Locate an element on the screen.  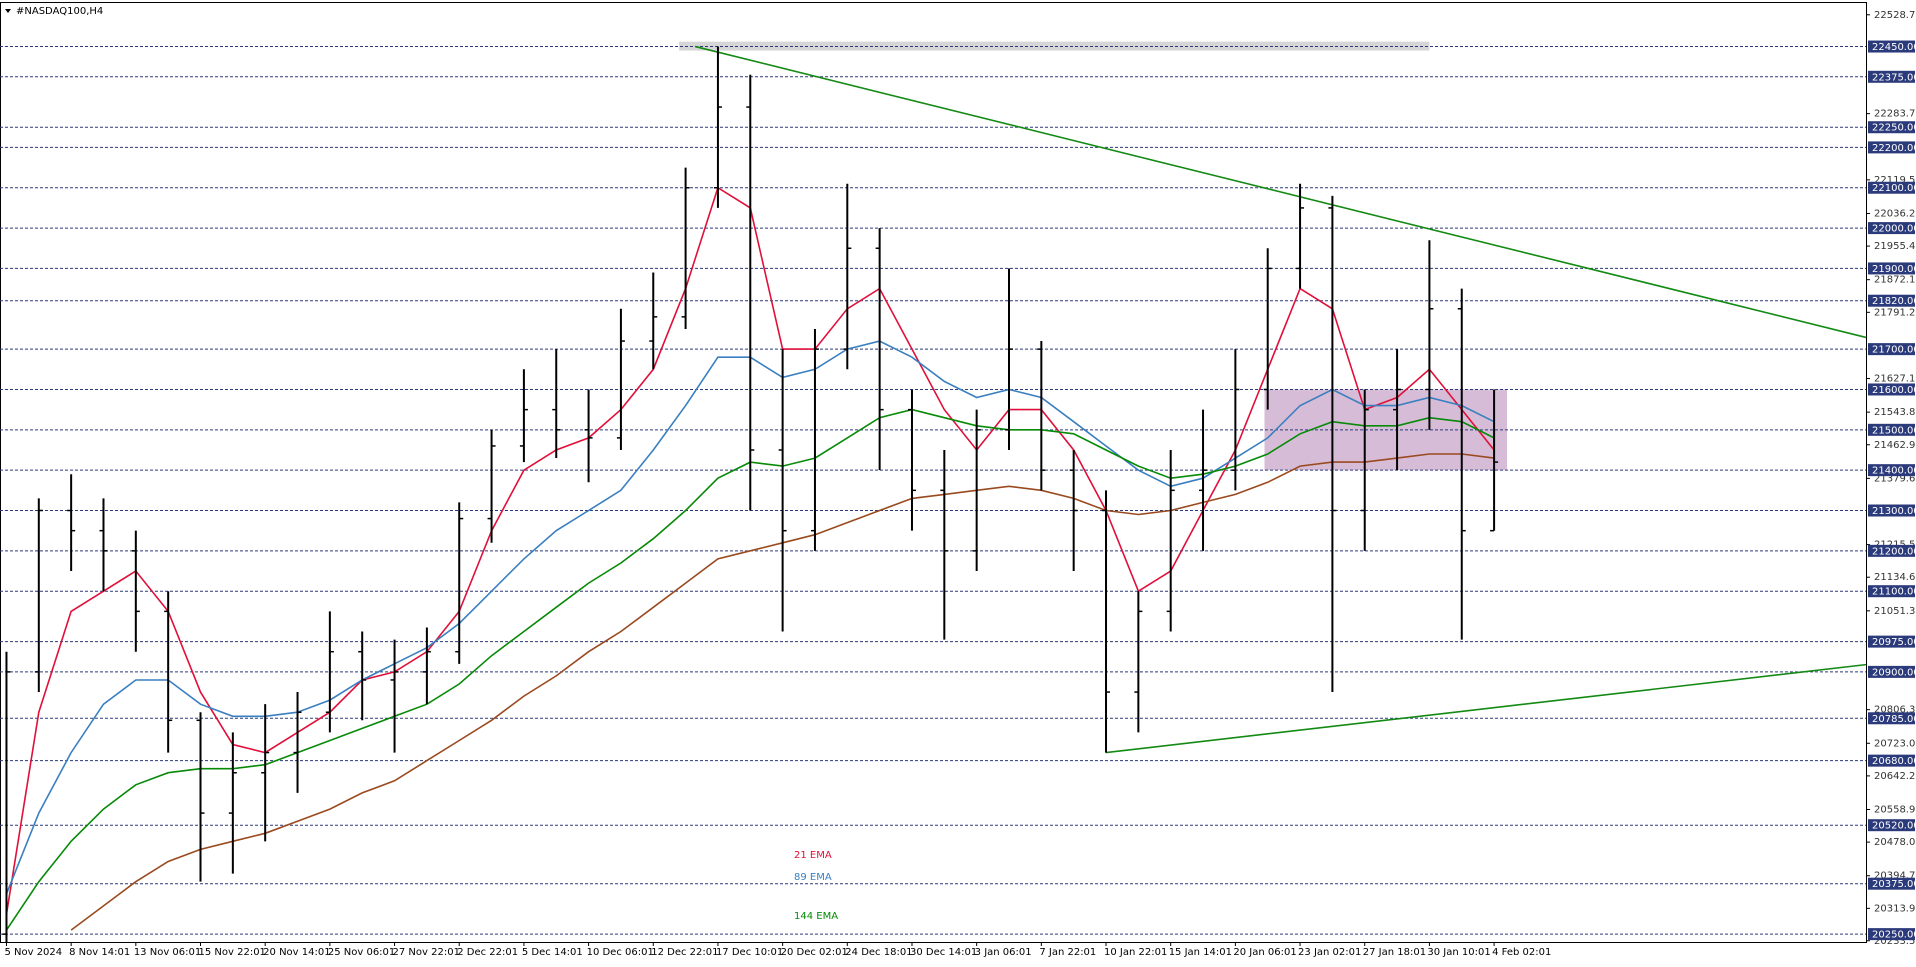
x-tick-label: 30 Dec 14:01 is located at coordinates (943, 952).